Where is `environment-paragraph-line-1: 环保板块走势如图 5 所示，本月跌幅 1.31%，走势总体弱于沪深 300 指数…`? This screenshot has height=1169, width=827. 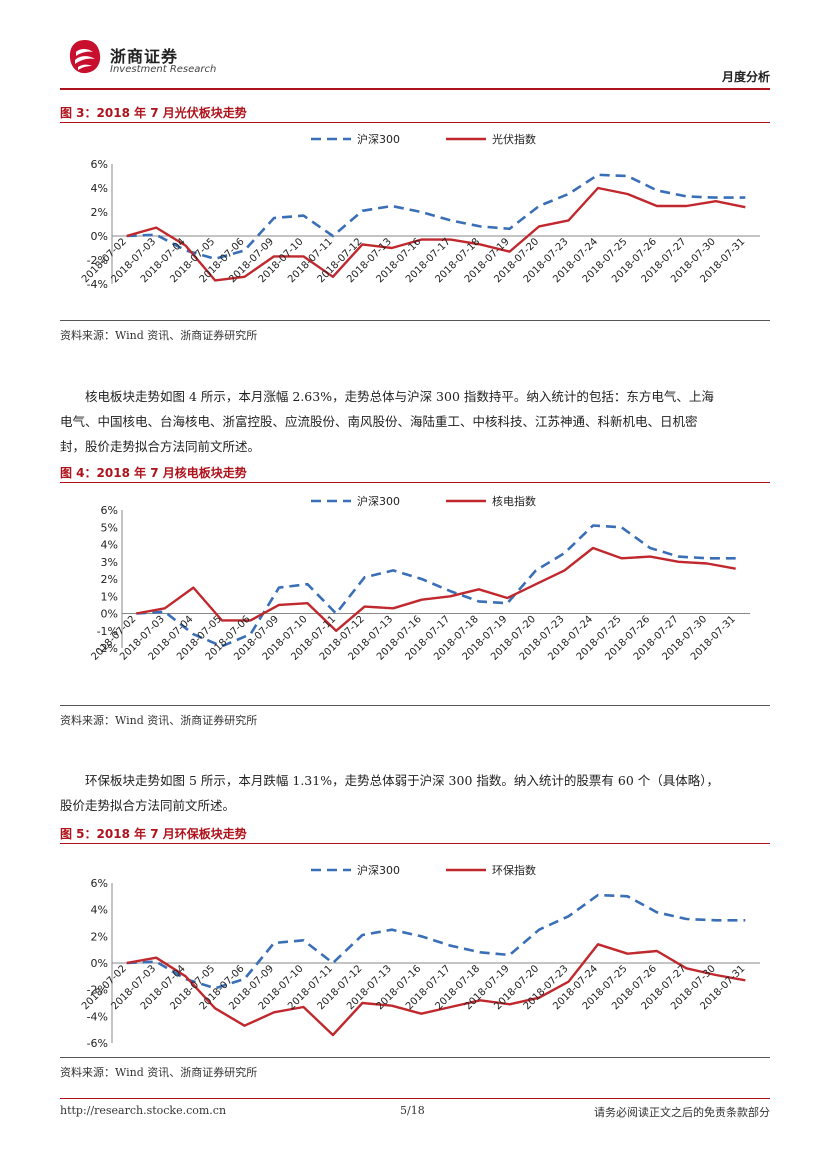
environment-paragraph-line-1: 环保板块走势如图 5 所示，本月跌幅 1.31%，走势总体弱于沪深 300 指数… is located at coordinates (402, 780).